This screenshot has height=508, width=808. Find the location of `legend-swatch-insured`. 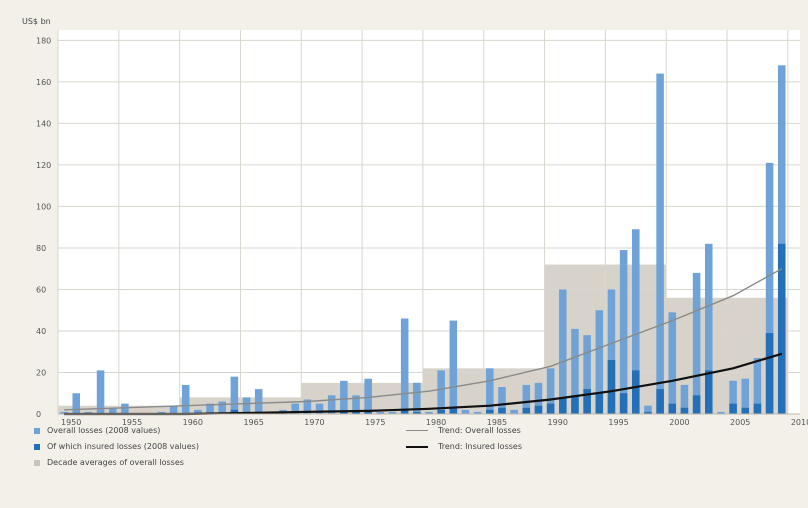

legend-swatch-insured is located at coordinates (37, 446).